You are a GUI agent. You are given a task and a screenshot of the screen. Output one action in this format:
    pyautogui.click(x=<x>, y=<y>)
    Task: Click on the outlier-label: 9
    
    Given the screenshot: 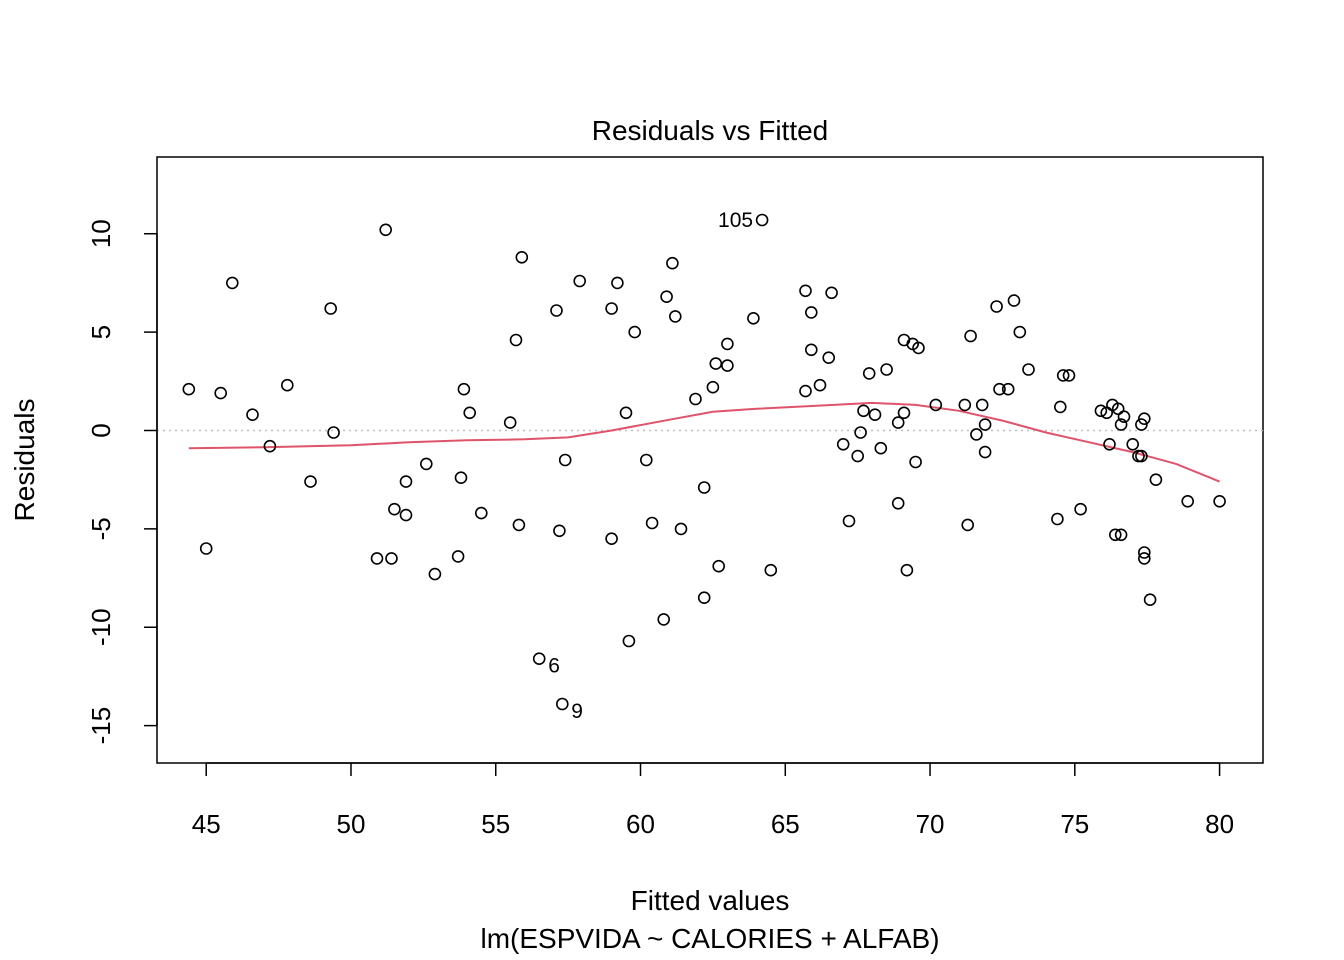 What is the action you would take?
    pyautogui.click(x=577, y=711)
    